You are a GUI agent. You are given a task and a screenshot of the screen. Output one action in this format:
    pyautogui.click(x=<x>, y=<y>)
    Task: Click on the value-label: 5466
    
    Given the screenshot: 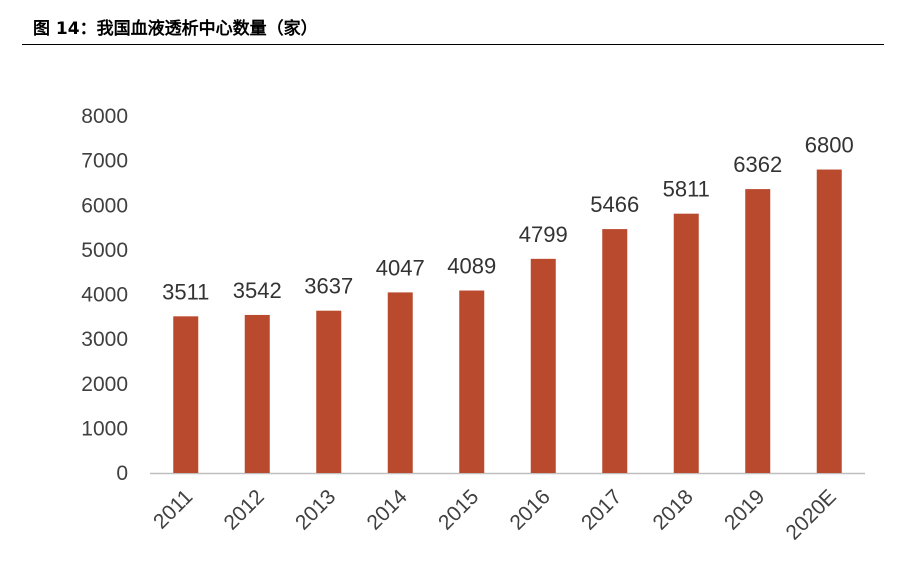 What is the action you would take?
    pyautogui.click(x=614, y=204)
    